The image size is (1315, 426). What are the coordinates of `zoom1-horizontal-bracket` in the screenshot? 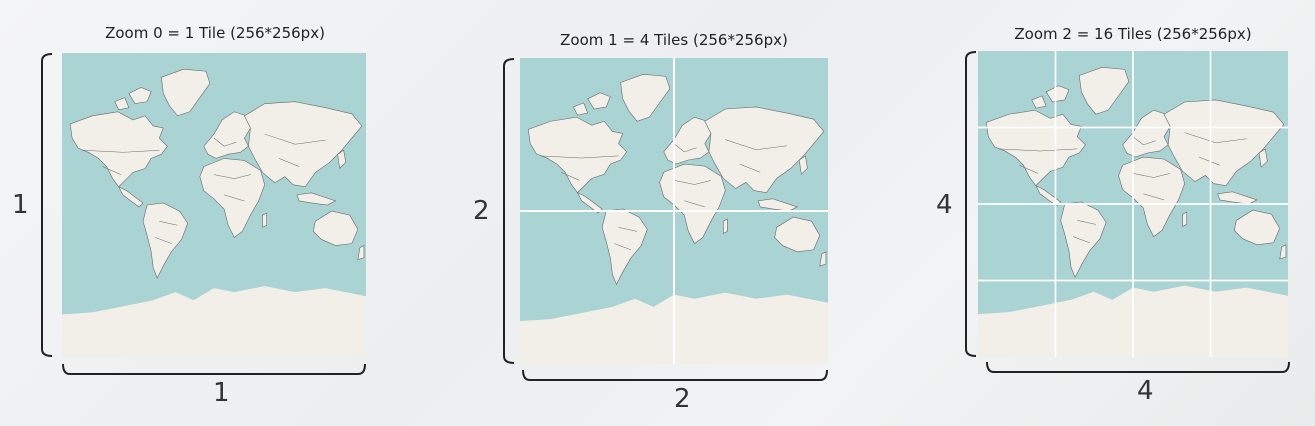 It's located at (675, 375).